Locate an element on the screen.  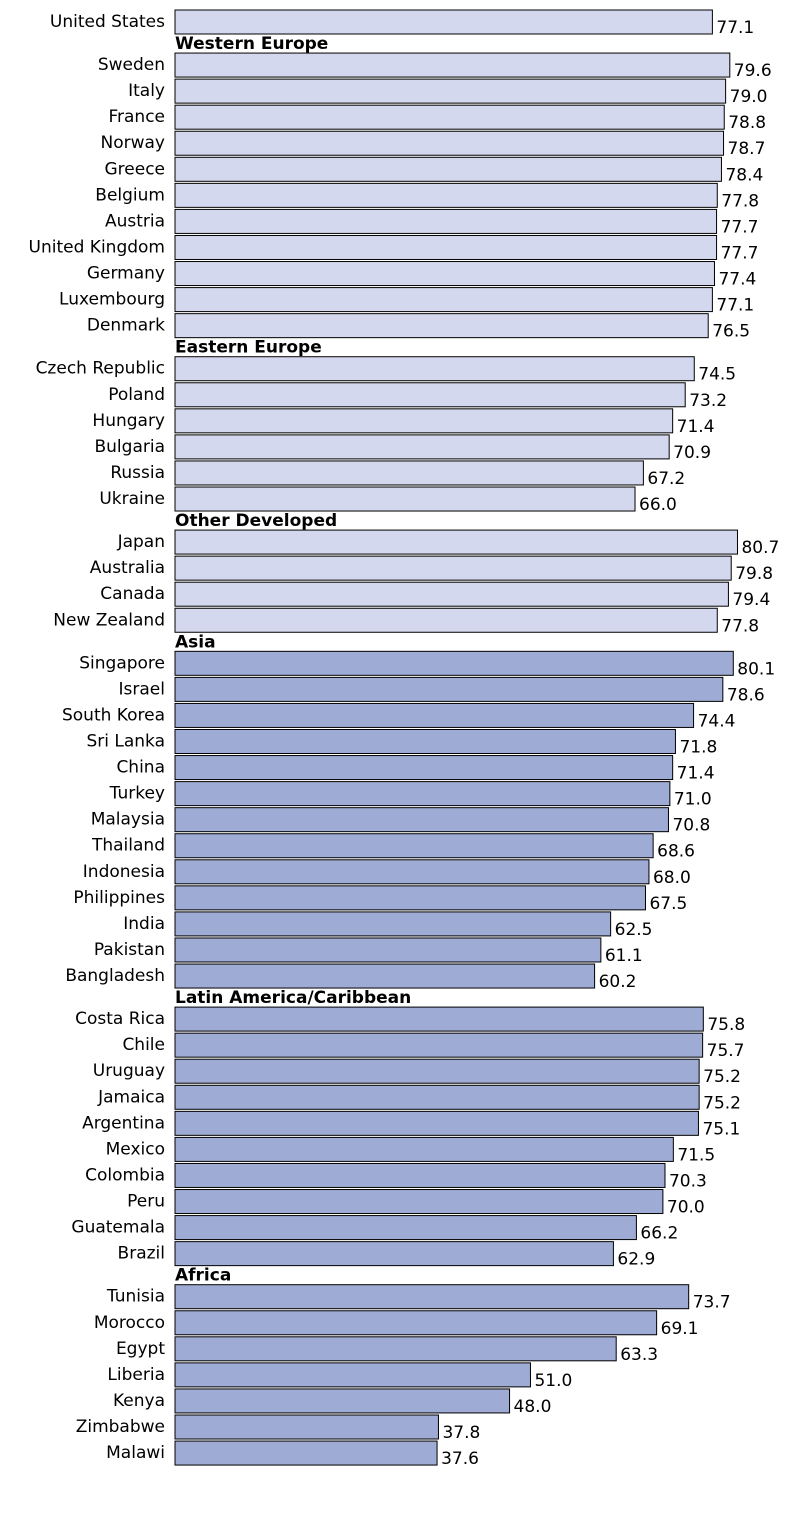
category-label: Pakistan is located at coordinates (129, 950).